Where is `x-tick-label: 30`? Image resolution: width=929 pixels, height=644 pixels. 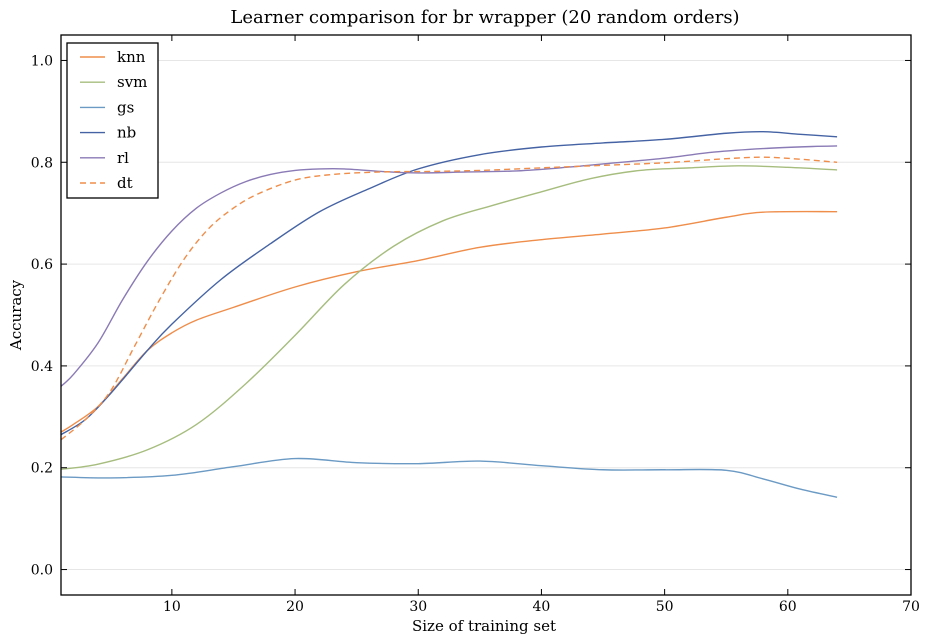
x-tick-label: 30 is located at coordinates (418, 607).